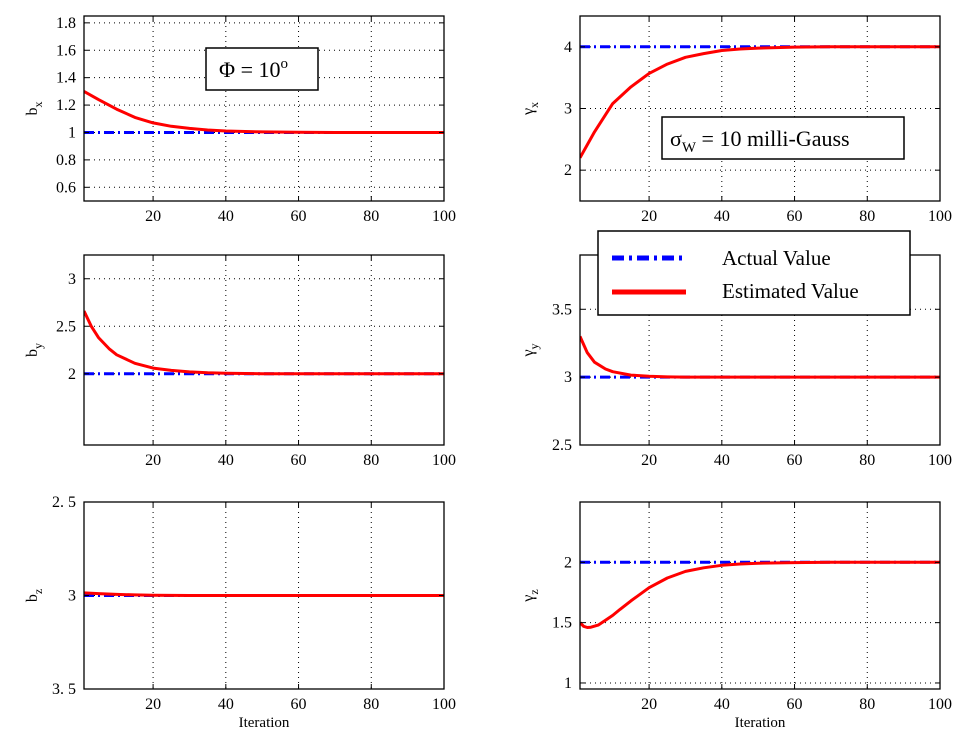 The image size is (960, 740). Describe the element at coordinates (34, 109) in the screenshot. I see `y-axis-label: bx` at that location.